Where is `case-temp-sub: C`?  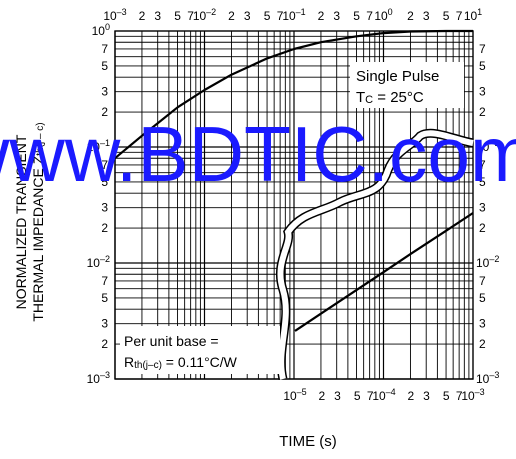
case-temp-sub: C is located at coordinates (369, 100).